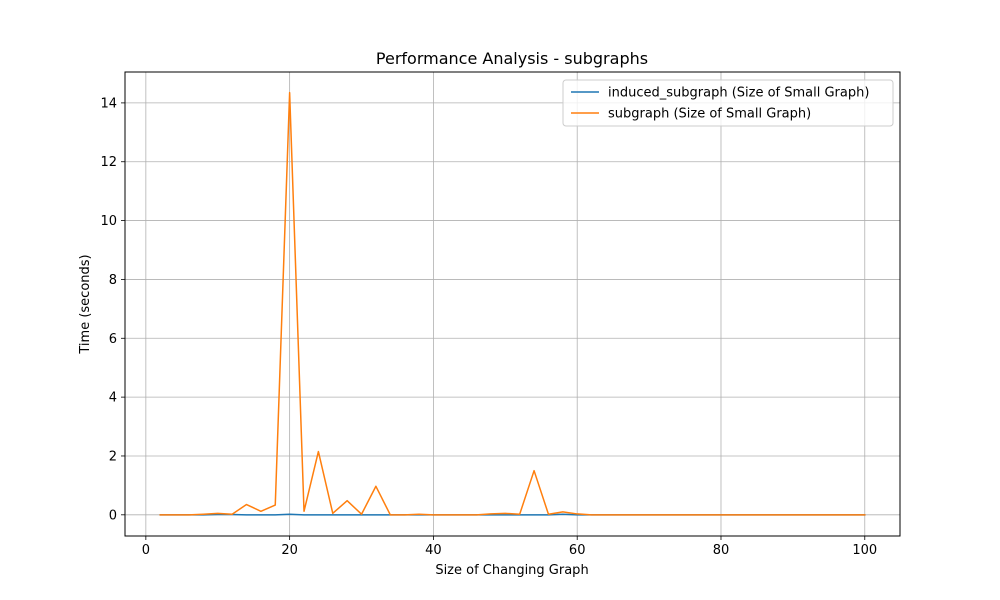  I want to click on legend-box, so click(728, 103).